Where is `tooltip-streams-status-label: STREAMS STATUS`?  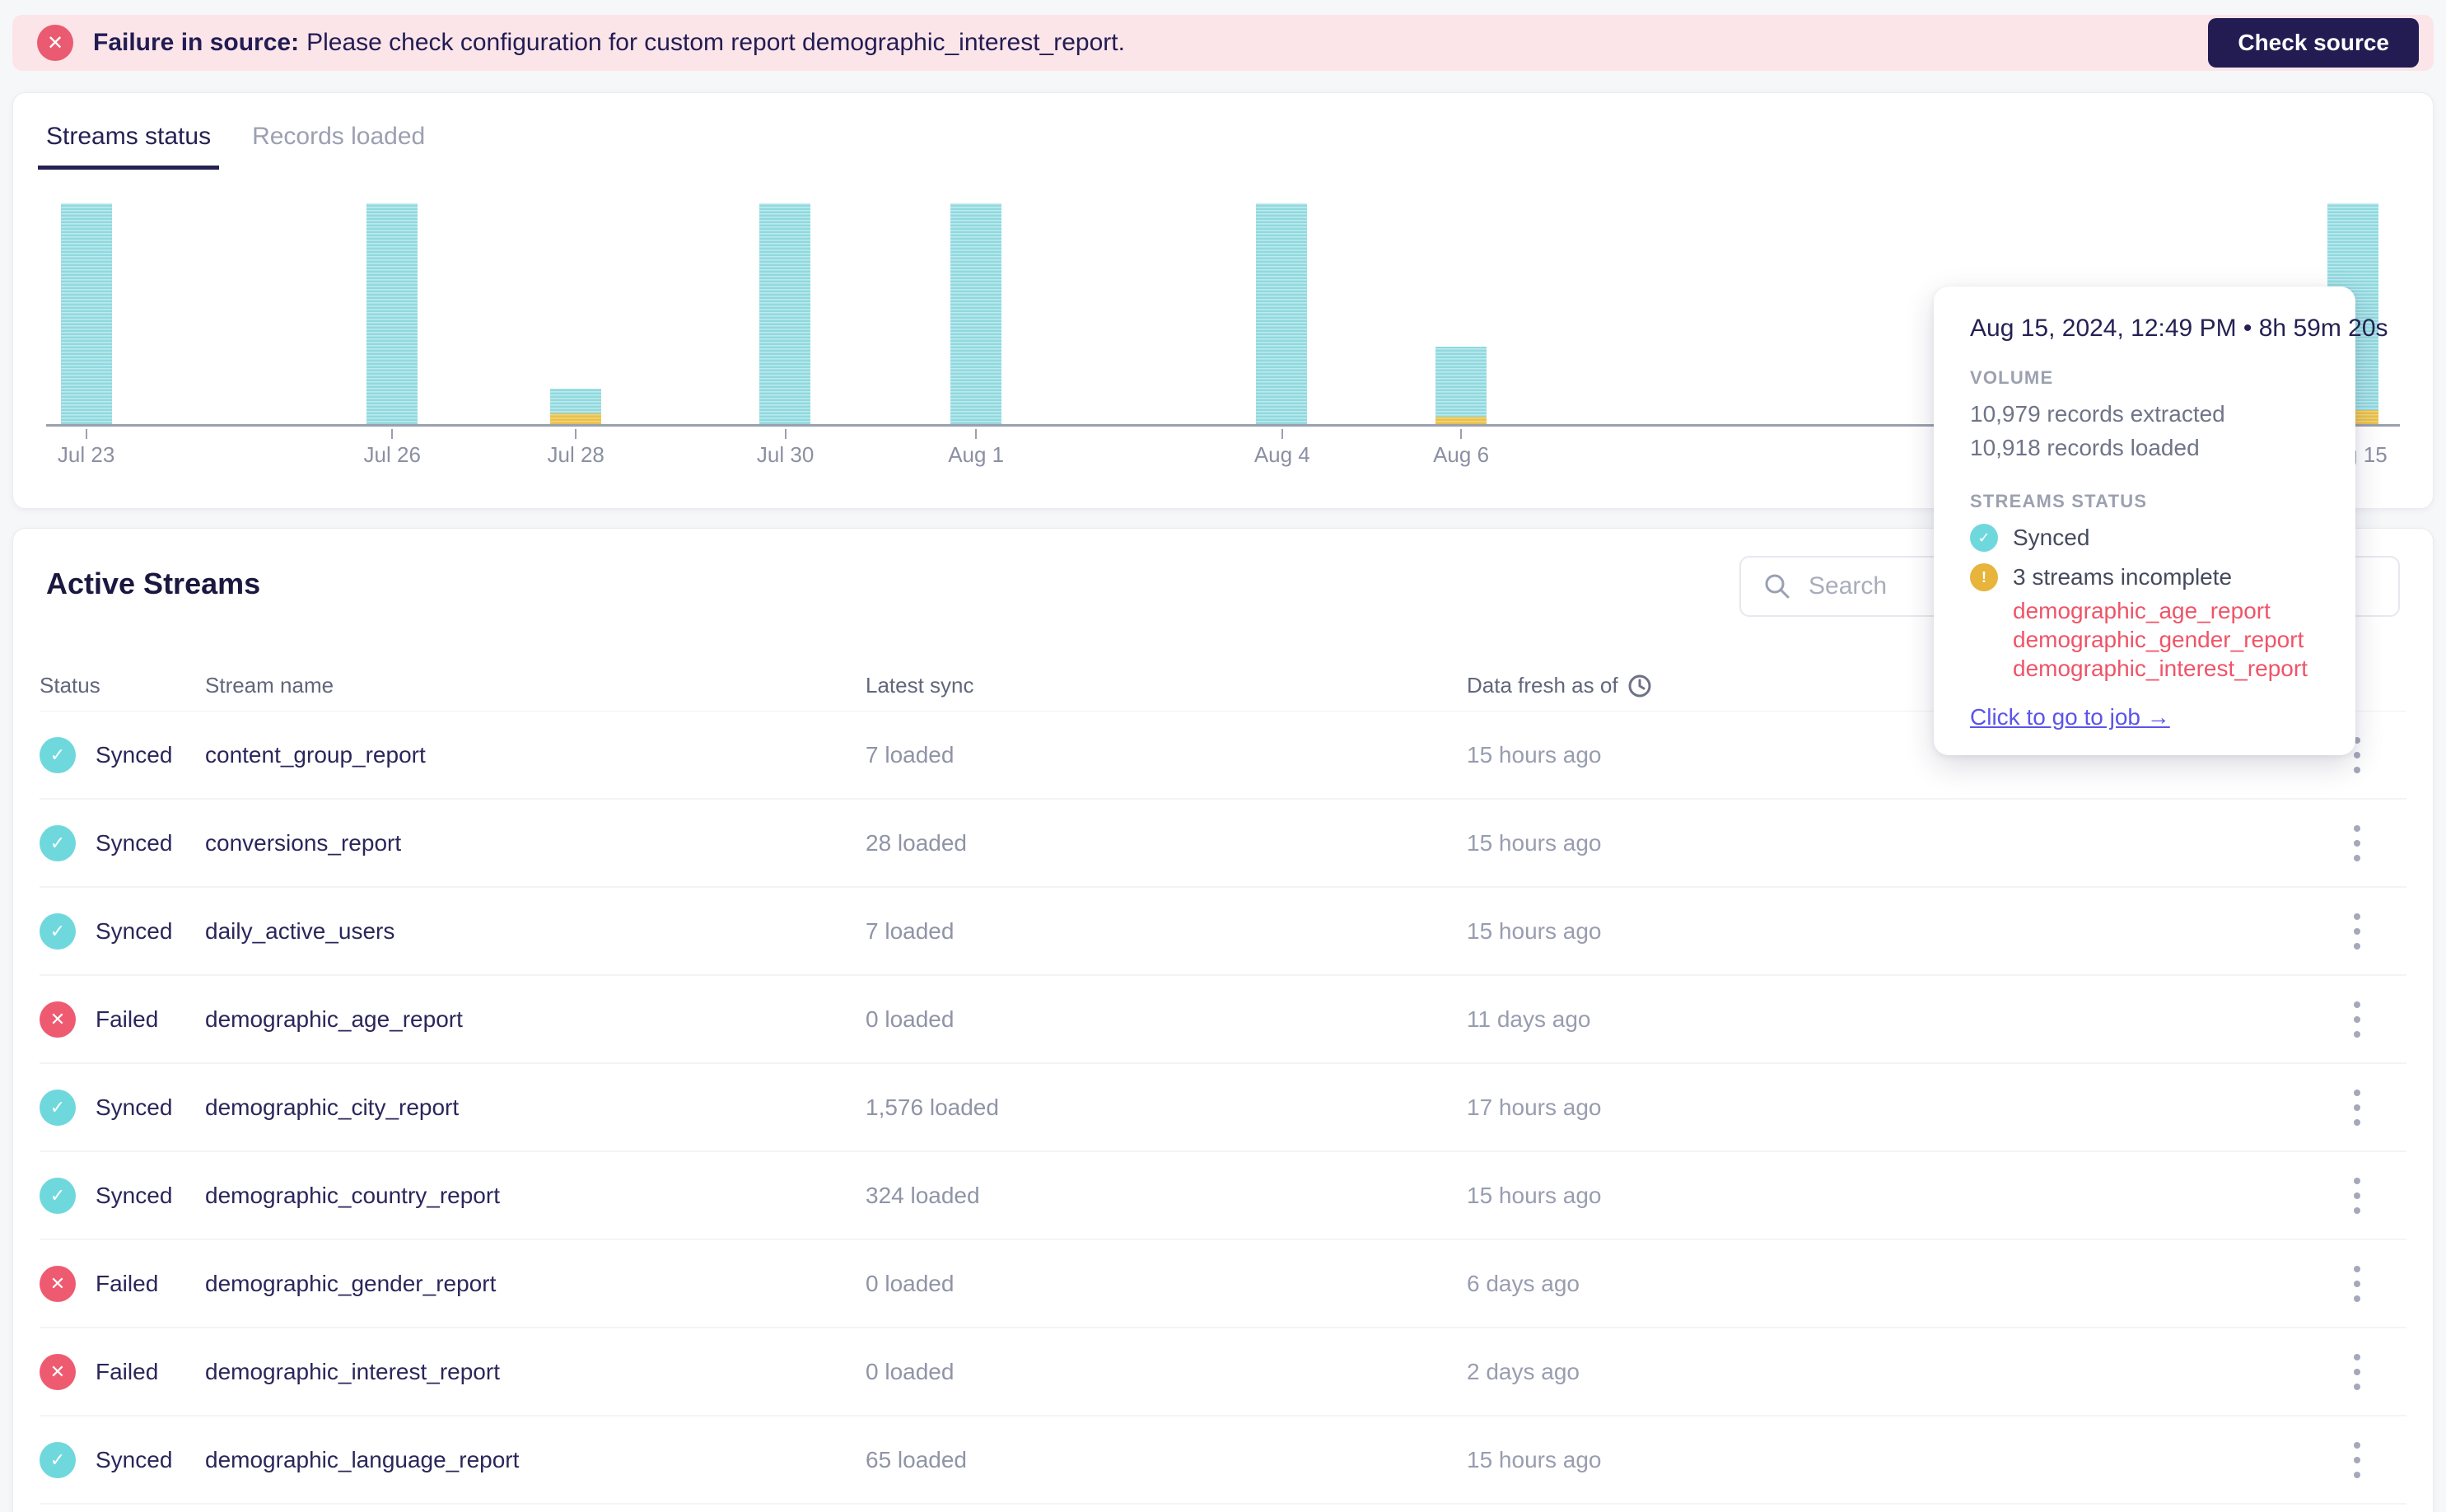
tooltip-streams-status-label: STREAMS STATUS is located at coordinates (2059, 501).